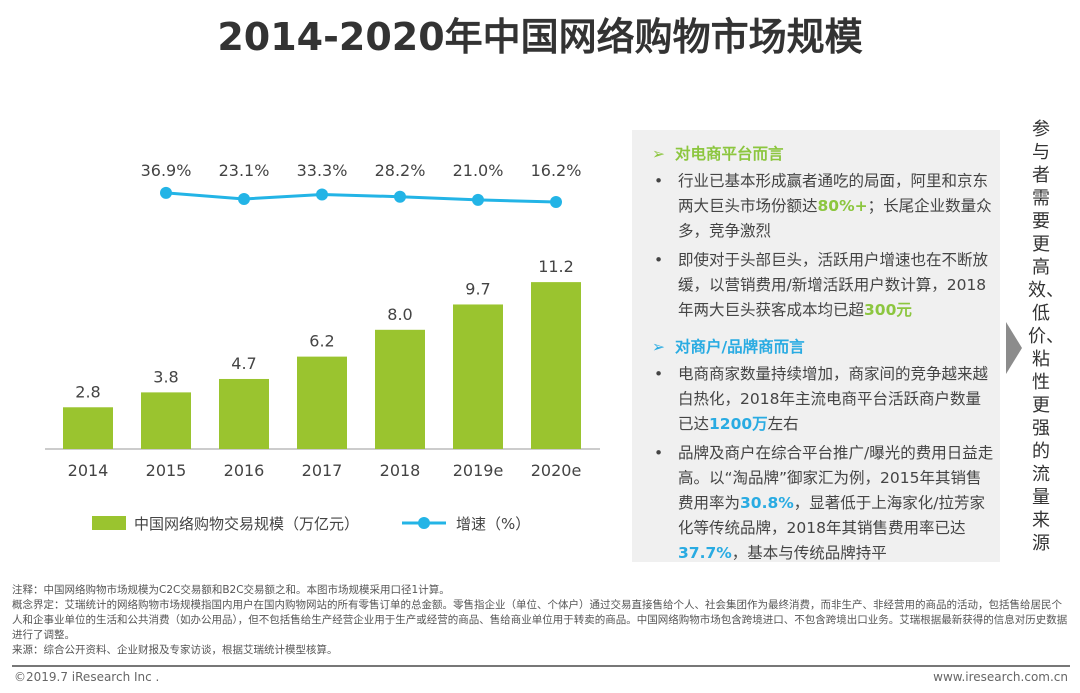 The width and height of the screenshot is (1080, 693). What do you see at coordinates (729, 154) in the screenshot?
I see `section1-title: 对电商平台而言` at bounding box center [729, 154].